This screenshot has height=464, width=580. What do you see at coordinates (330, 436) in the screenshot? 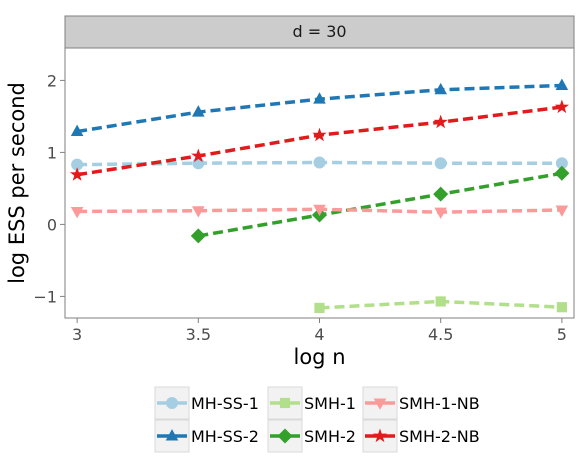
I see `legend-label: SMH-2` at bounding box center [330, 436].